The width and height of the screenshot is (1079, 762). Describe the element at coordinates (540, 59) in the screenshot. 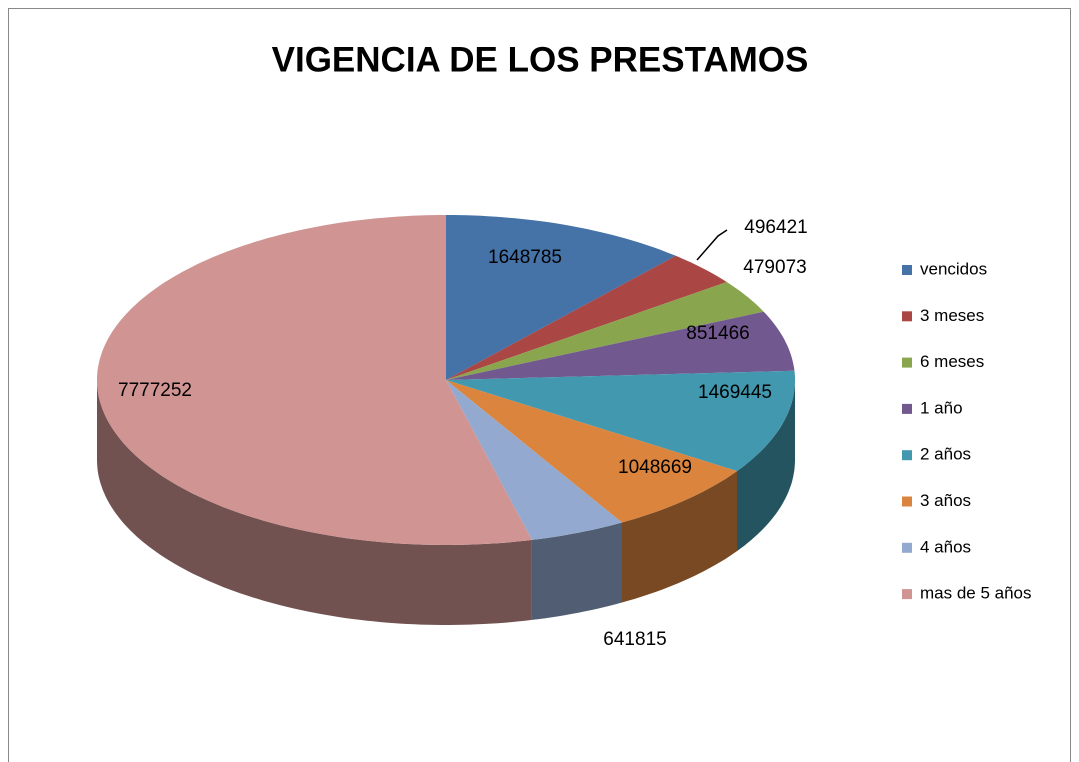

I see `chart-title: VIGENCIA DE LOS PRESTAMOS` at that location.